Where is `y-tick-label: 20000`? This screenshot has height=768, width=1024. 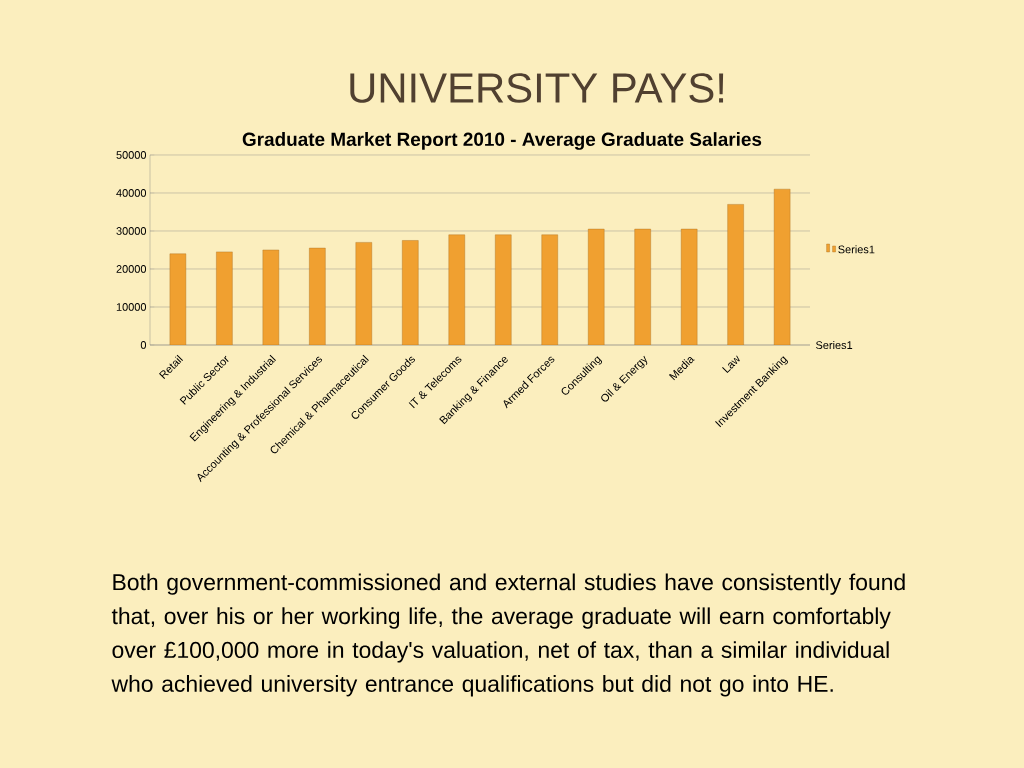 y-tick-label: 20000 is located at coordinates (131, 269).